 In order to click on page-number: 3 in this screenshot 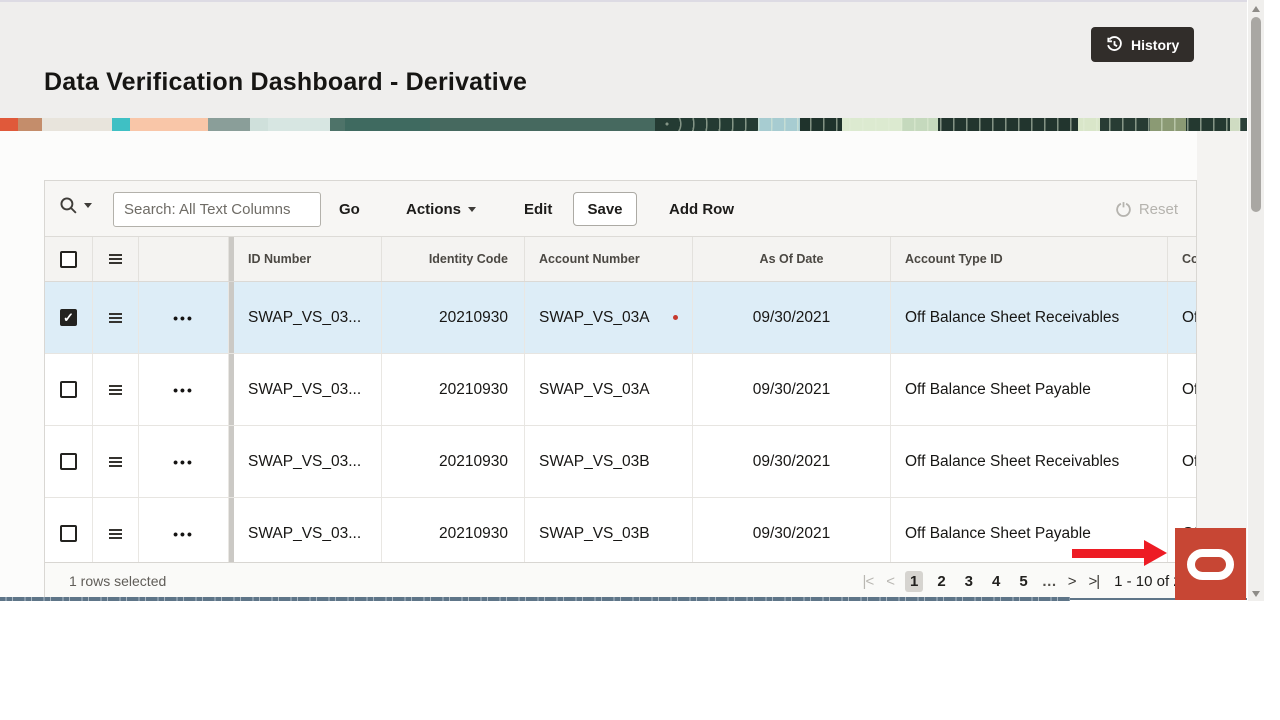, I will do `click(969, 581)`.